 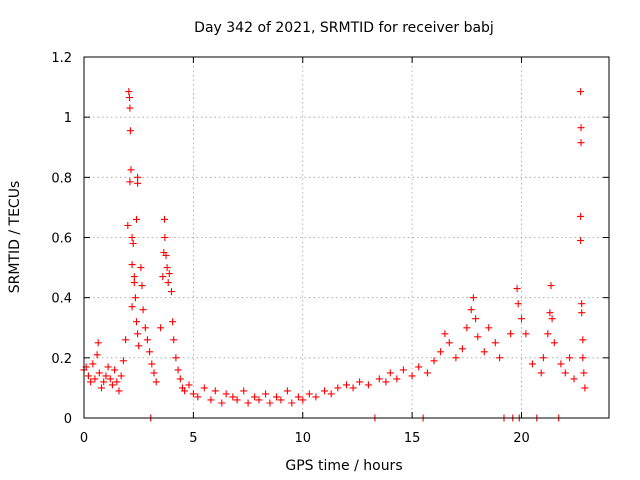 I want to click on y-tick-label: 0.4, so click(x=61, y=299).